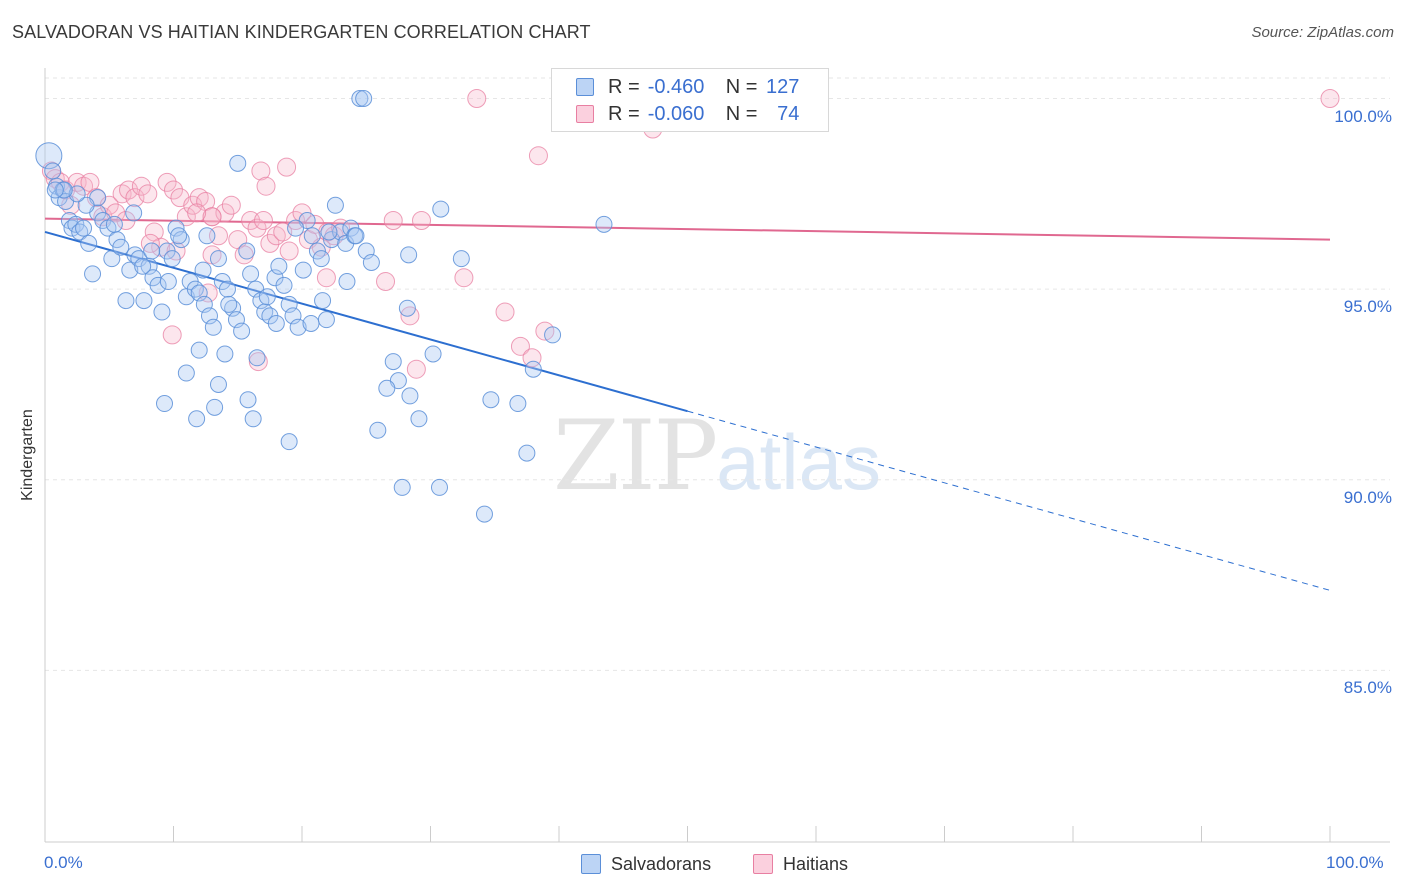  I want to click on legend: R = -0.460 N = 127 R = -0.060 N = 74, so click(690, 100).